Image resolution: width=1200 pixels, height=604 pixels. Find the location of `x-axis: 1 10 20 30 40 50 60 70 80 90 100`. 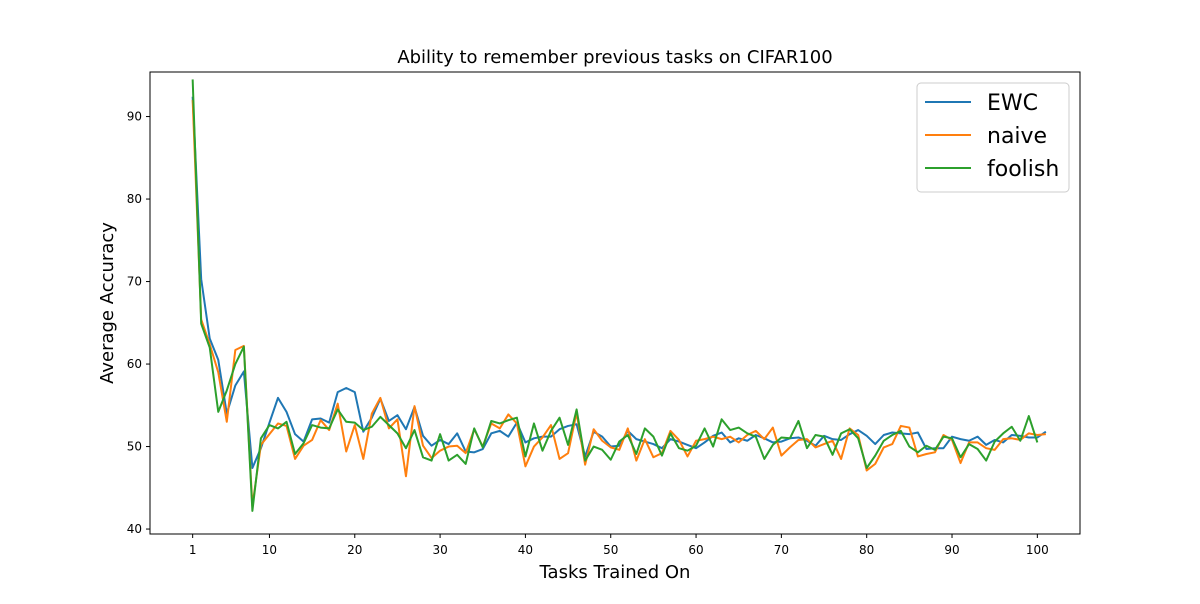

x-axis: 1 10 20 30 40 50 60 70 80 90 100 is located at coordinates (619, 545).